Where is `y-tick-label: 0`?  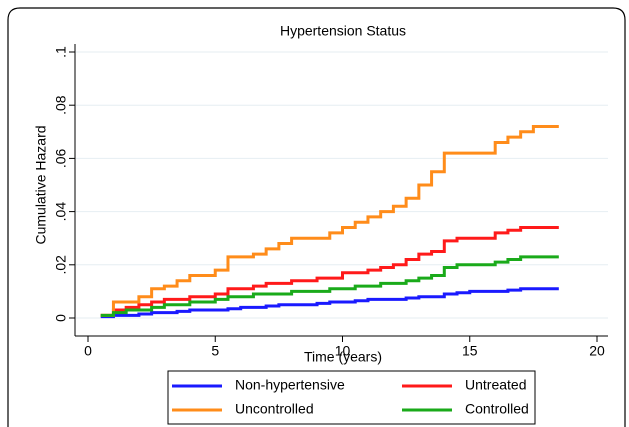 y-tick-label: 0 is located at coordinates (61, 318).